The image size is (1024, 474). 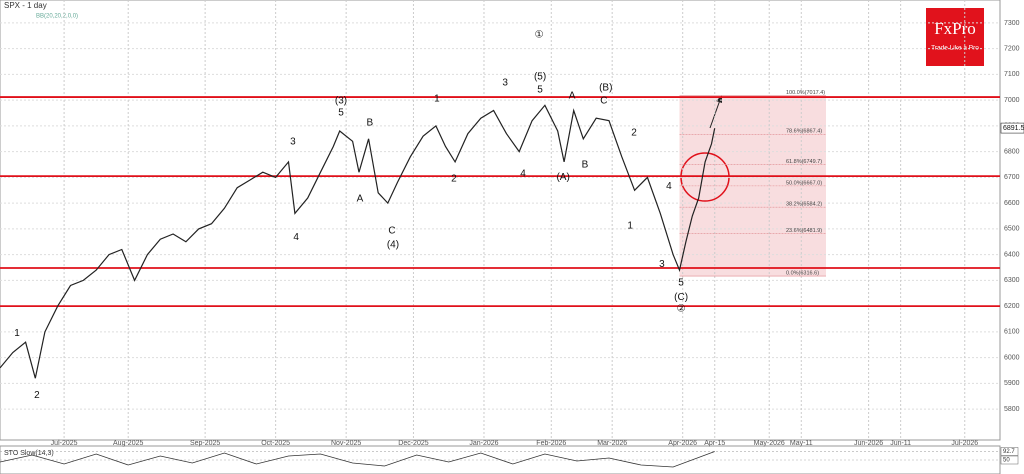 I want to click on x-tick-label: Jul-2026, so click(x=964, y=443).